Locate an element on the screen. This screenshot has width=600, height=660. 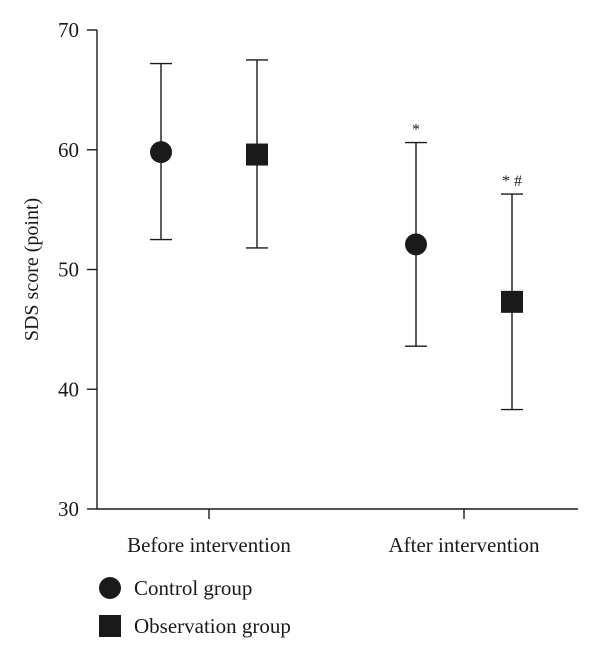
legend-marker-square is located at coordinates (110, 626).